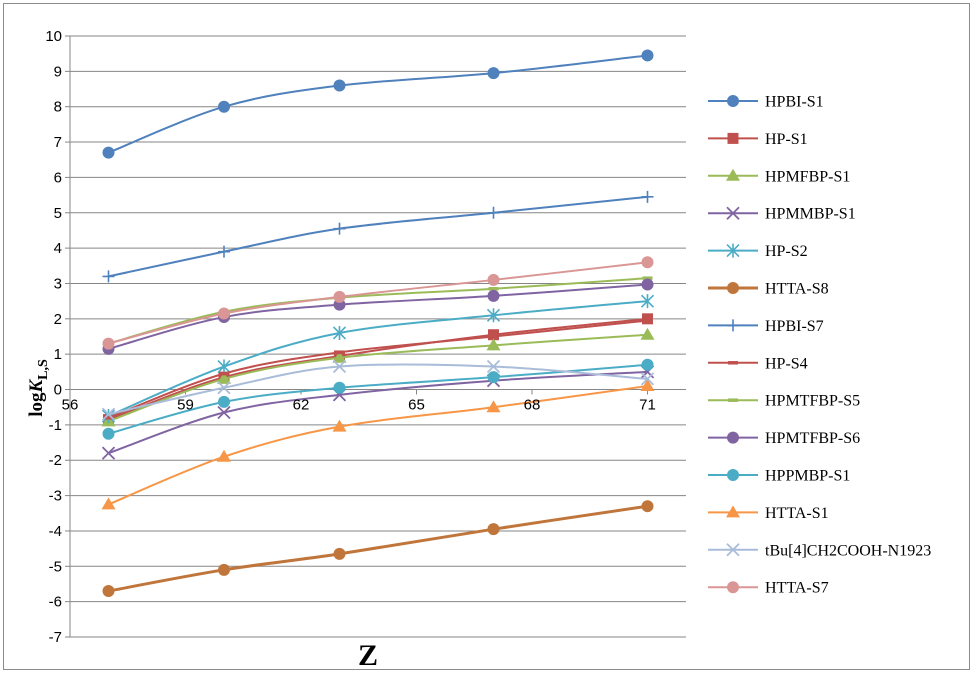  Describe the element at coordinates (794, 102) in the screenshot. I see `legend-label: HPBI-S1` at that location.